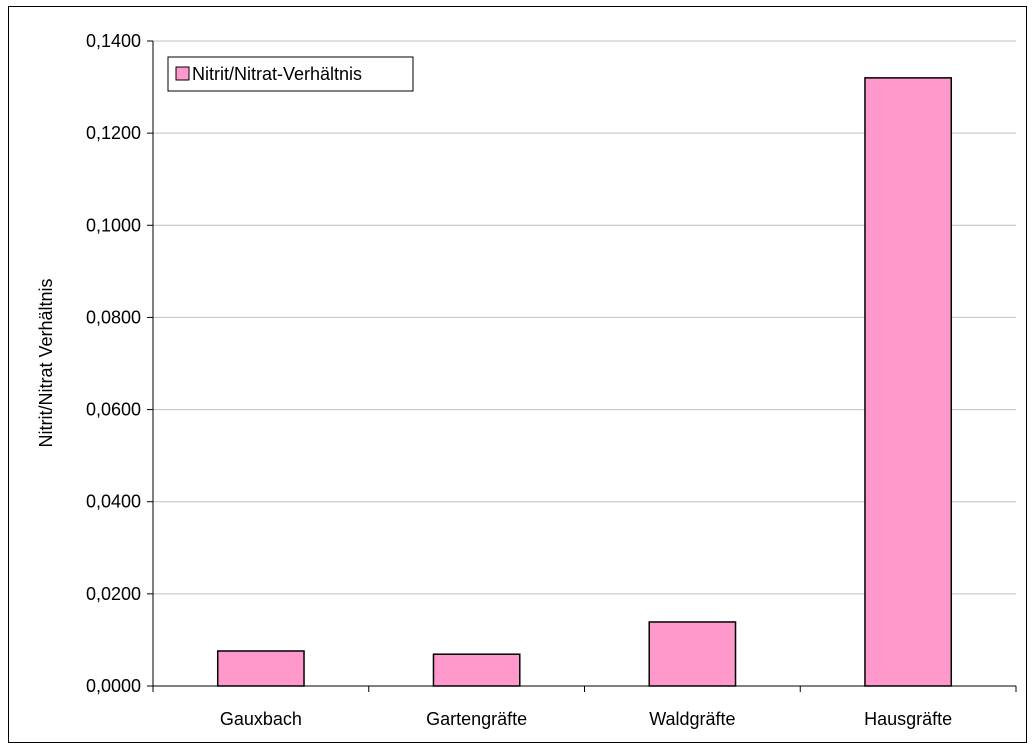 This screenshot has width=1035, height=751. Describe the element at coordinates (584, 707) in the screenshot. I see `x-axis-ticks: Gauxbach Gartengräfte Waldgräfte Hausgräfte` at that location.